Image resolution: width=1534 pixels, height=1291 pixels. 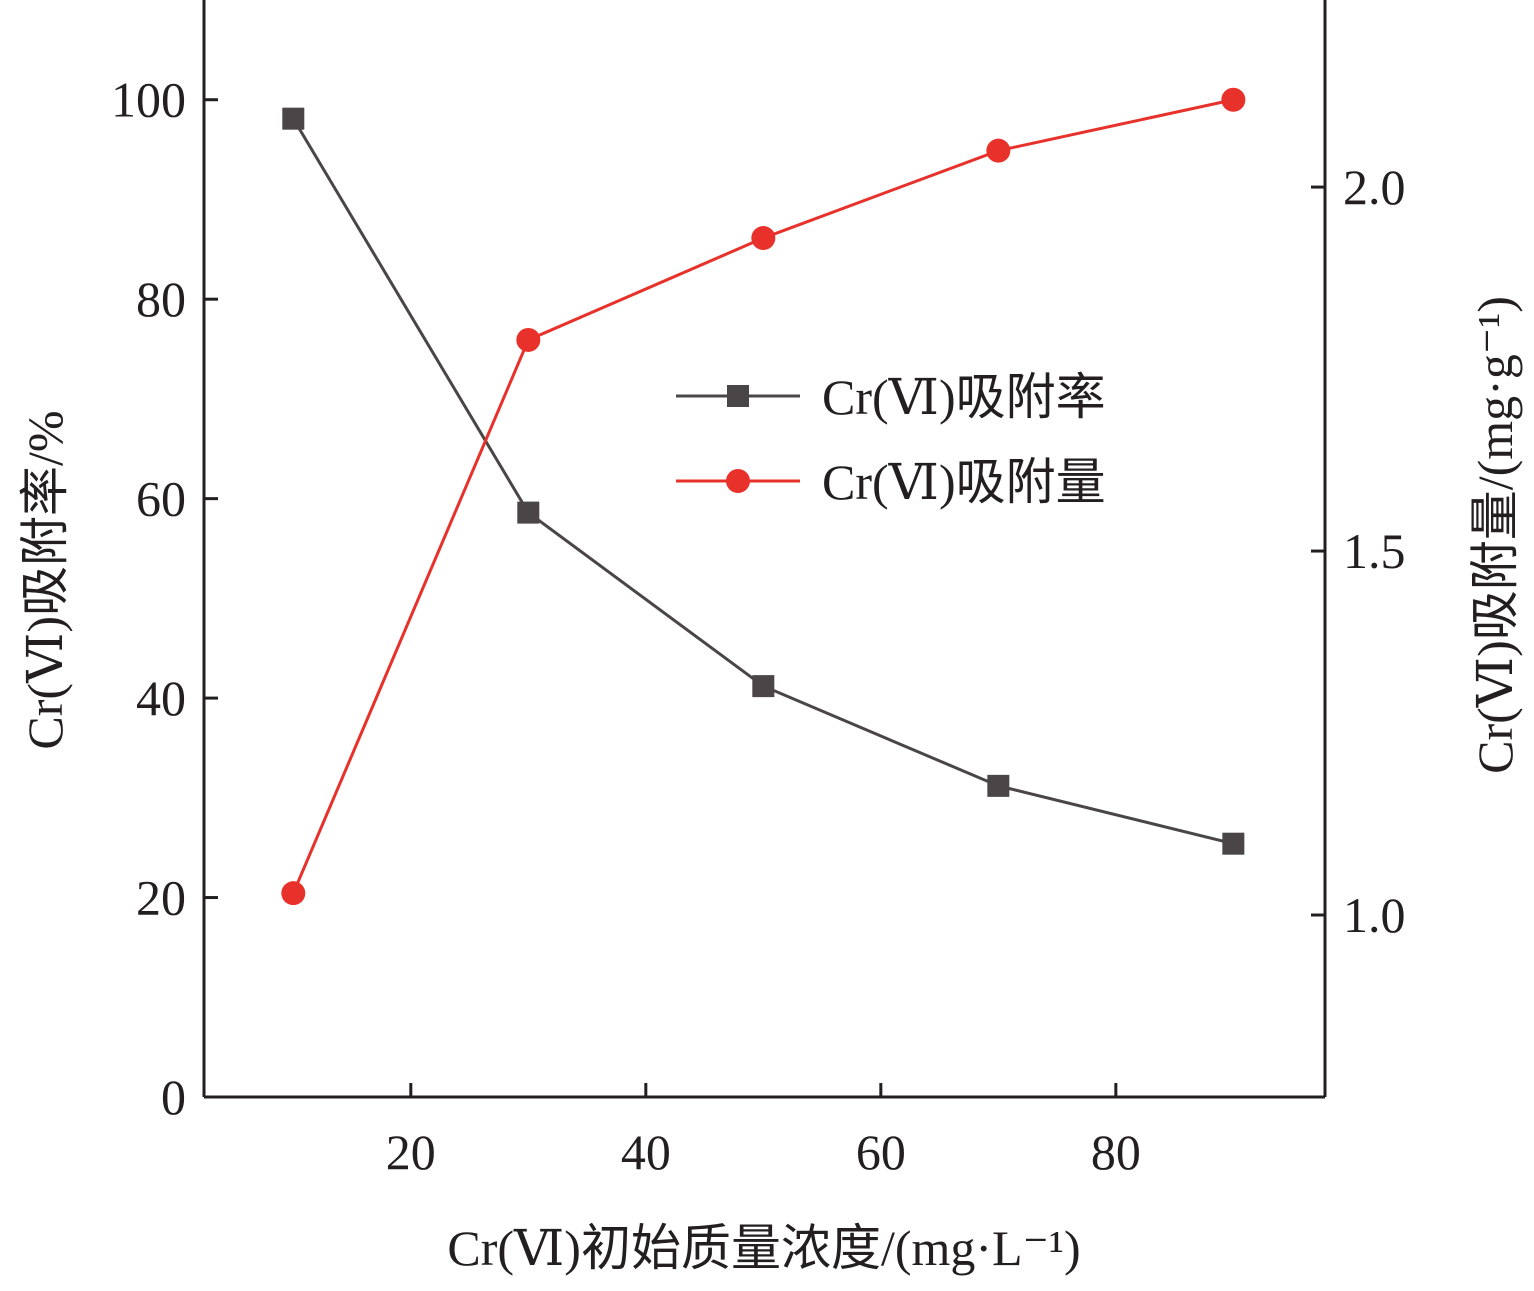 What do you see at coordinates (1116, 1152) in the screenshot?
I see `x-tick-label: 80` at bounding box center [1116, 1152].